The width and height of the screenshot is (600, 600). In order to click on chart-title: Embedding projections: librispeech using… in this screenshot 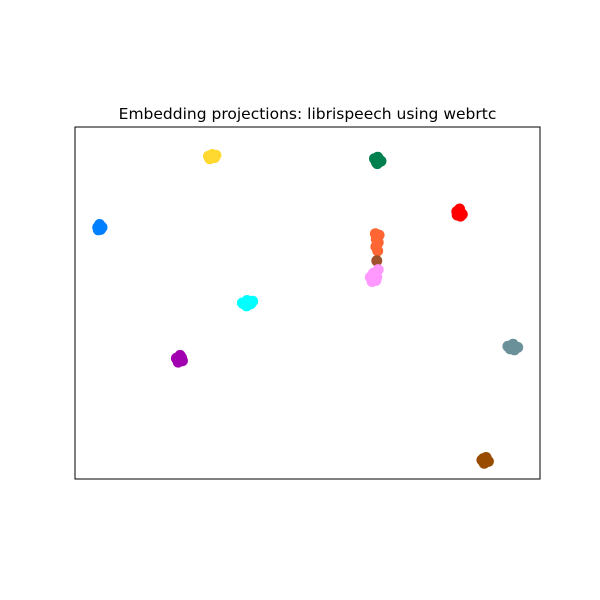, I will do `click(308, 114)`.